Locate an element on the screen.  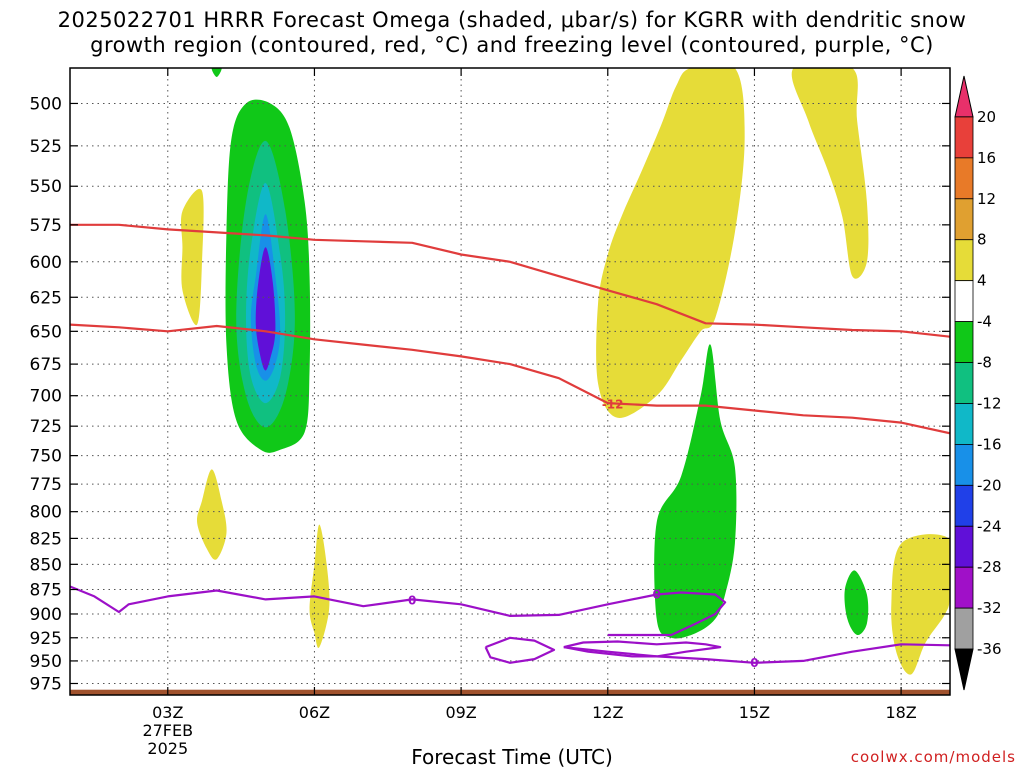
colorbar-top-arrow is located at coordinates (964, 96).